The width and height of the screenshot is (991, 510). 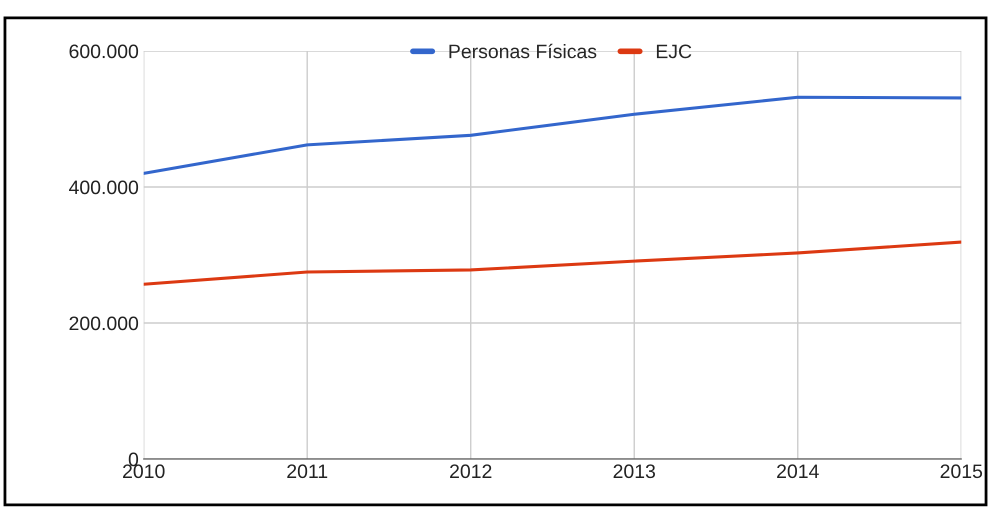 I want to click on y-tick-label: 200.000, so click(x=104, y=323).